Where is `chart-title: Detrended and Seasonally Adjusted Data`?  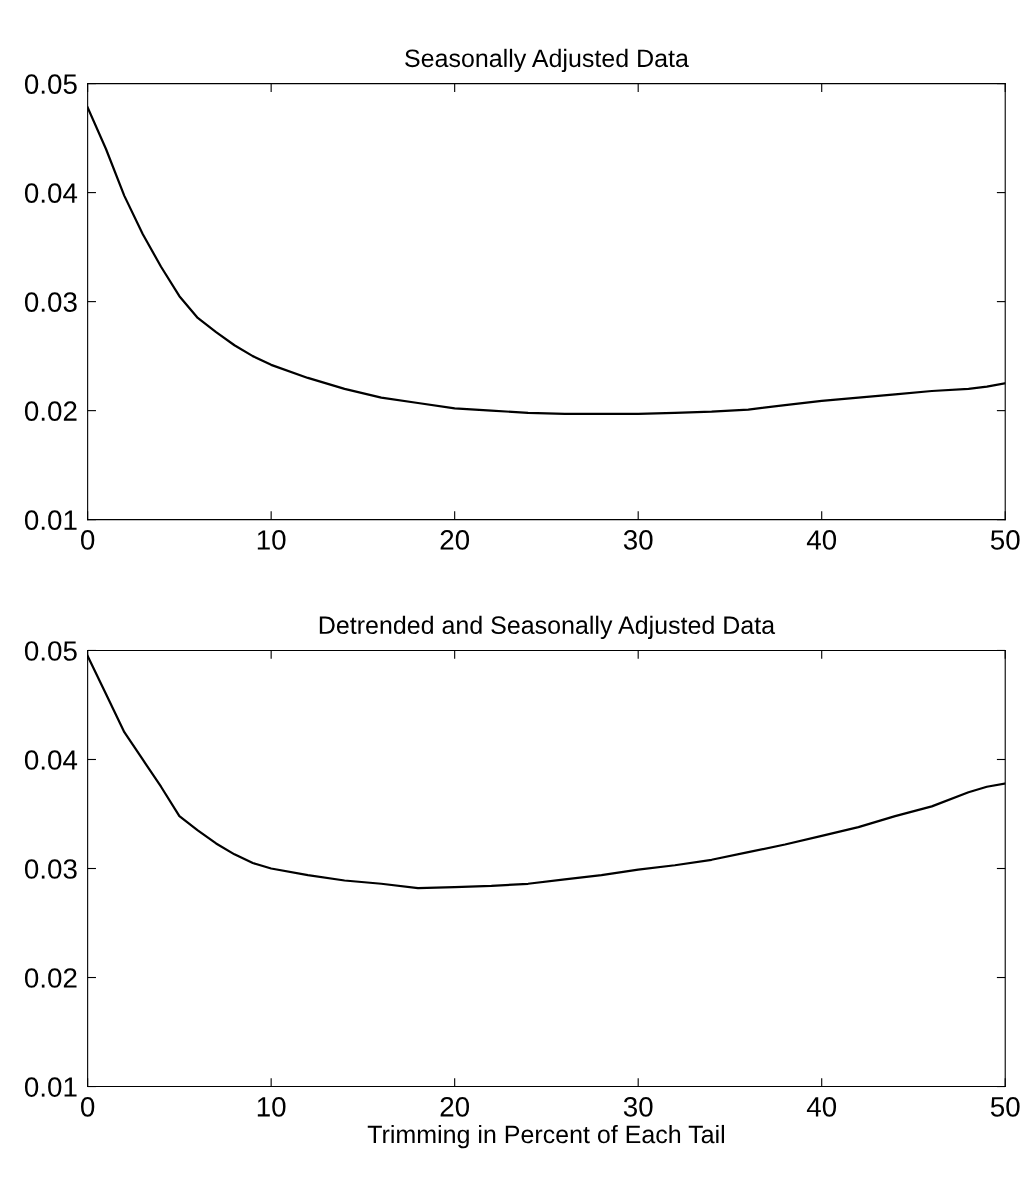 chart-title: Detrended and Seasonally Adjusted Data is located at coordinates (547, 627).